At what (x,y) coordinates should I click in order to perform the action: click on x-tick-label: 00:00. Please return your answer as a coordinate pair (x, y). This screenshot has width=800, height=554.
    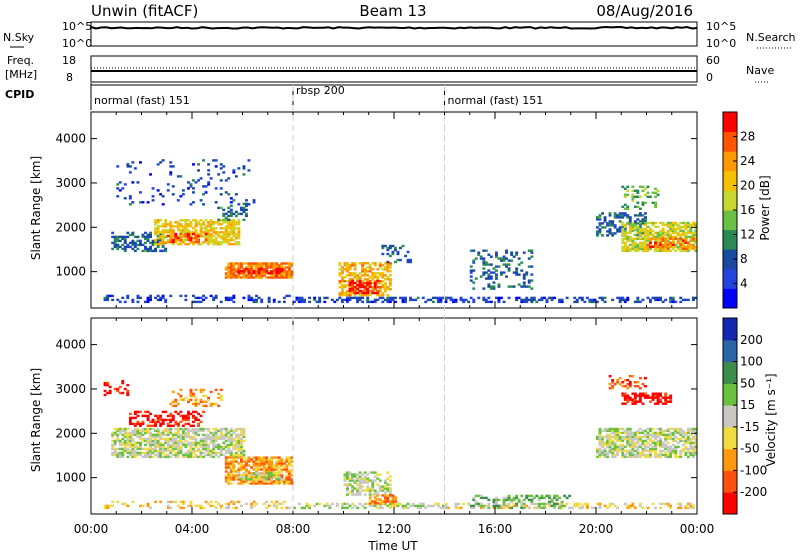
    Looking at the image, I should click on (91, 529).